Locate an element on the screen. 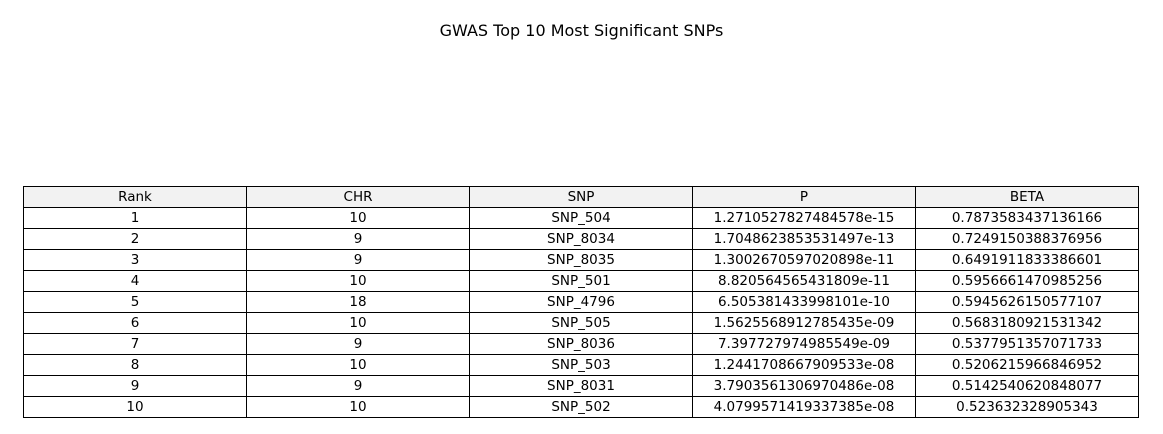  table-cell-snp: SNP_8034 is located at coordinates (581, 239).